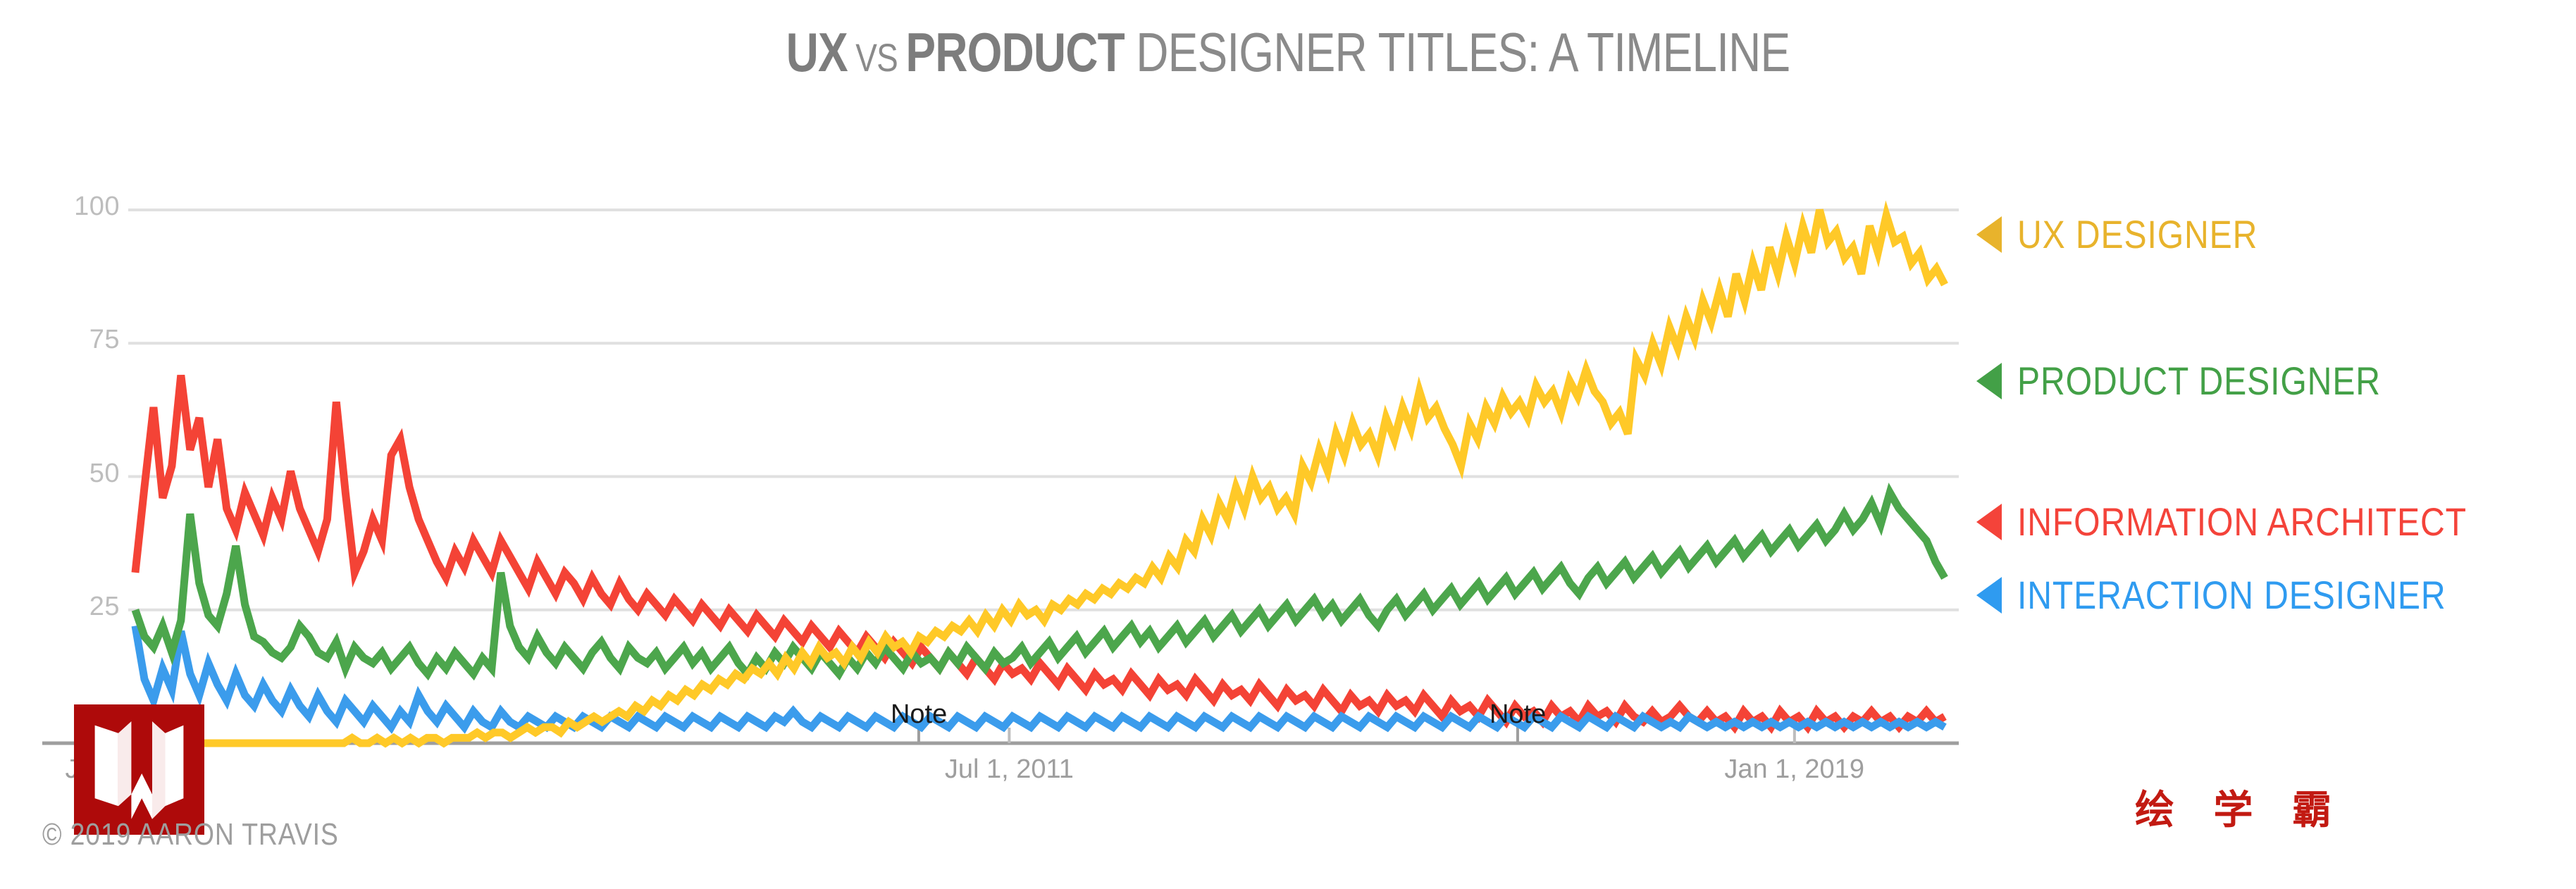  I want to click on legend-item-interaction-designer: INTERACTION DESIGNER, so click(2246, 595).